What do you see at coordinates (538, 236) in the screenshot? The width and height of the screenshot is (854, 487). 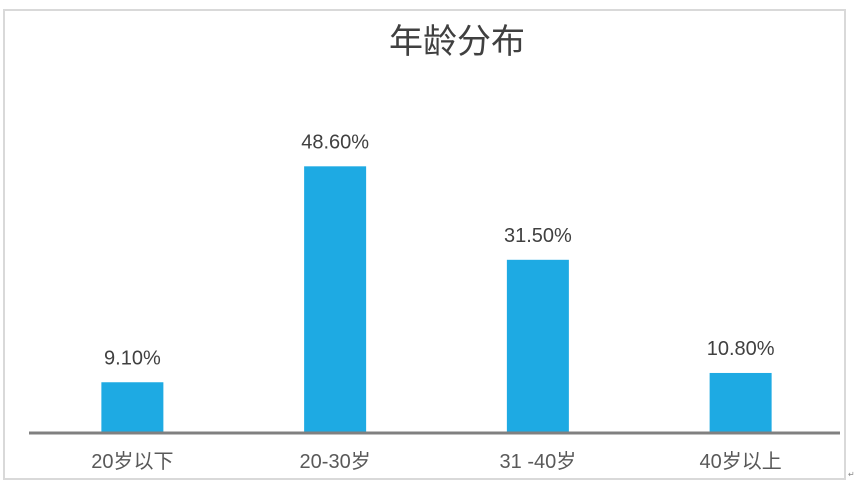 I see `data-label: 31.50%` at bounding box center [538, 236].